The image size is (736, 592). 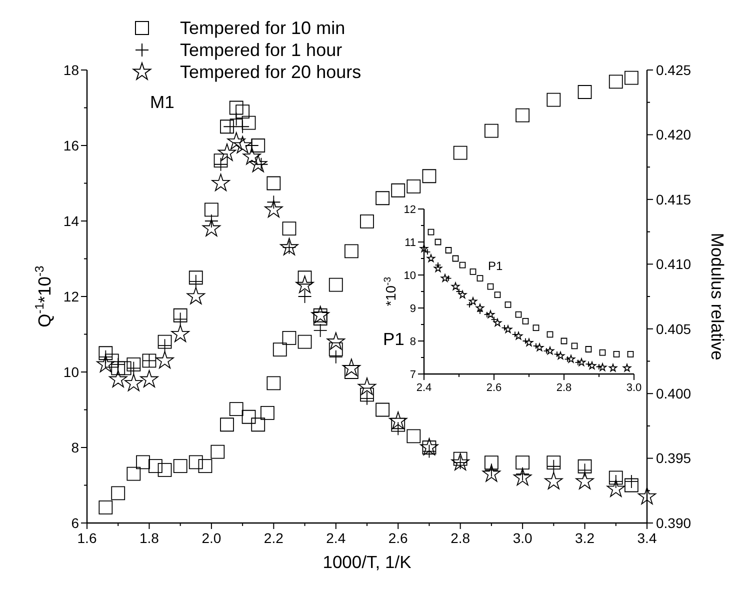 I want to click on legend-label: Tempered for 1 hour, so click(x=261, y=50).